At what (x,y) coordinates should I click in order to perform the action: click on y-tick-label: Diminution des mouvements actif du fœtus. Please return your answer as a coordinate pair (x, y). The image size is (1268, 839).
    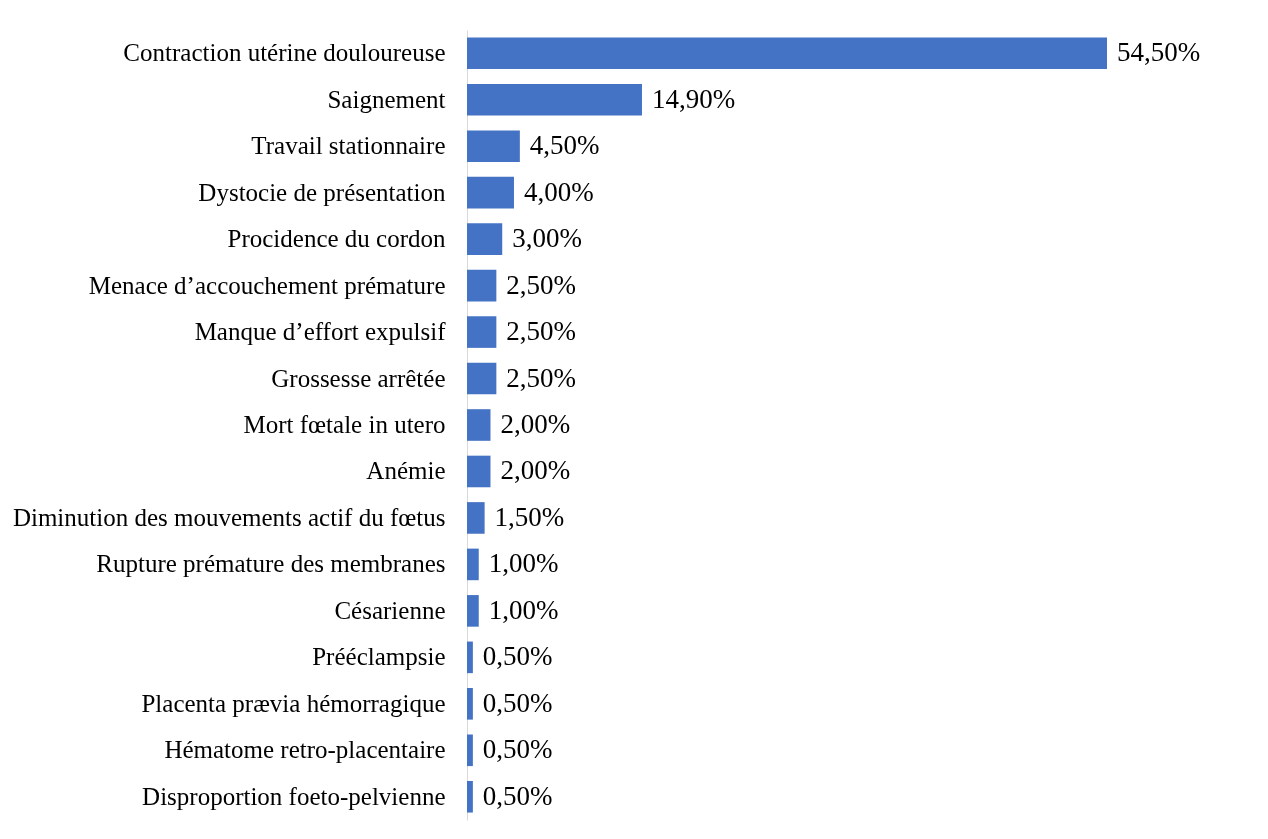
    Looking at the image, I should click on (229, 517).